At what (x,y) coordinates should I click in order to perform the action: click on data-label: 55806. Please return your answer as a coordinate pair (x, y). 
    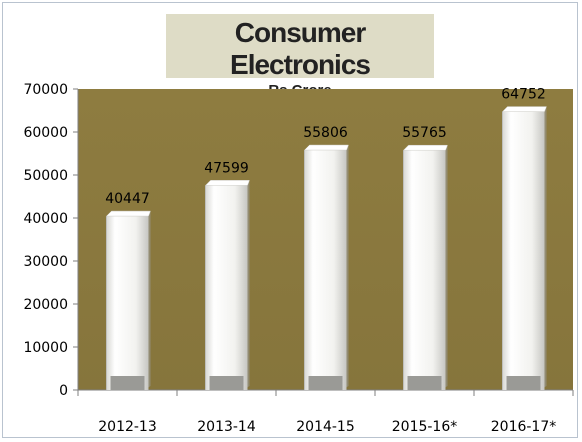
    Looking at the image, I should click on (325, 133).